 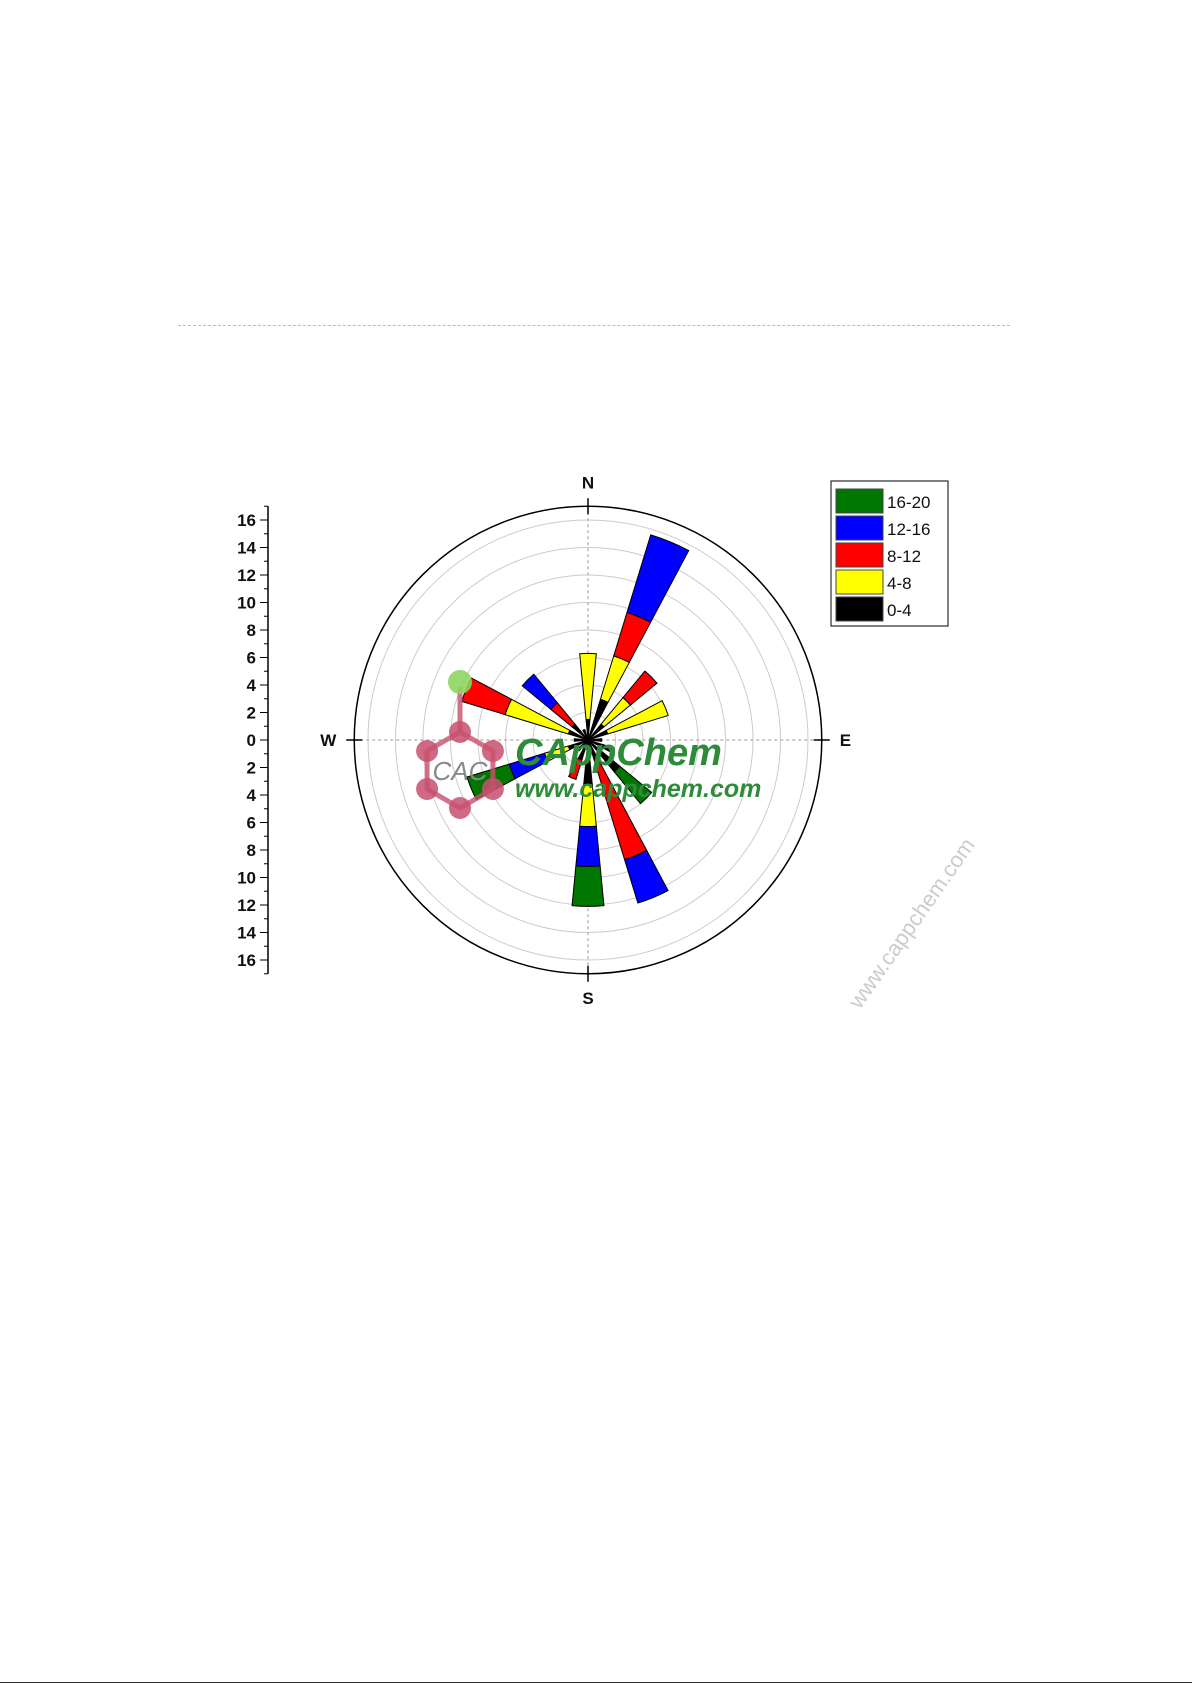 What do you see at coordinates (618, 753) in the screenshot?
I see `logo-text: CAppChem` at bounding box center [618, 753].